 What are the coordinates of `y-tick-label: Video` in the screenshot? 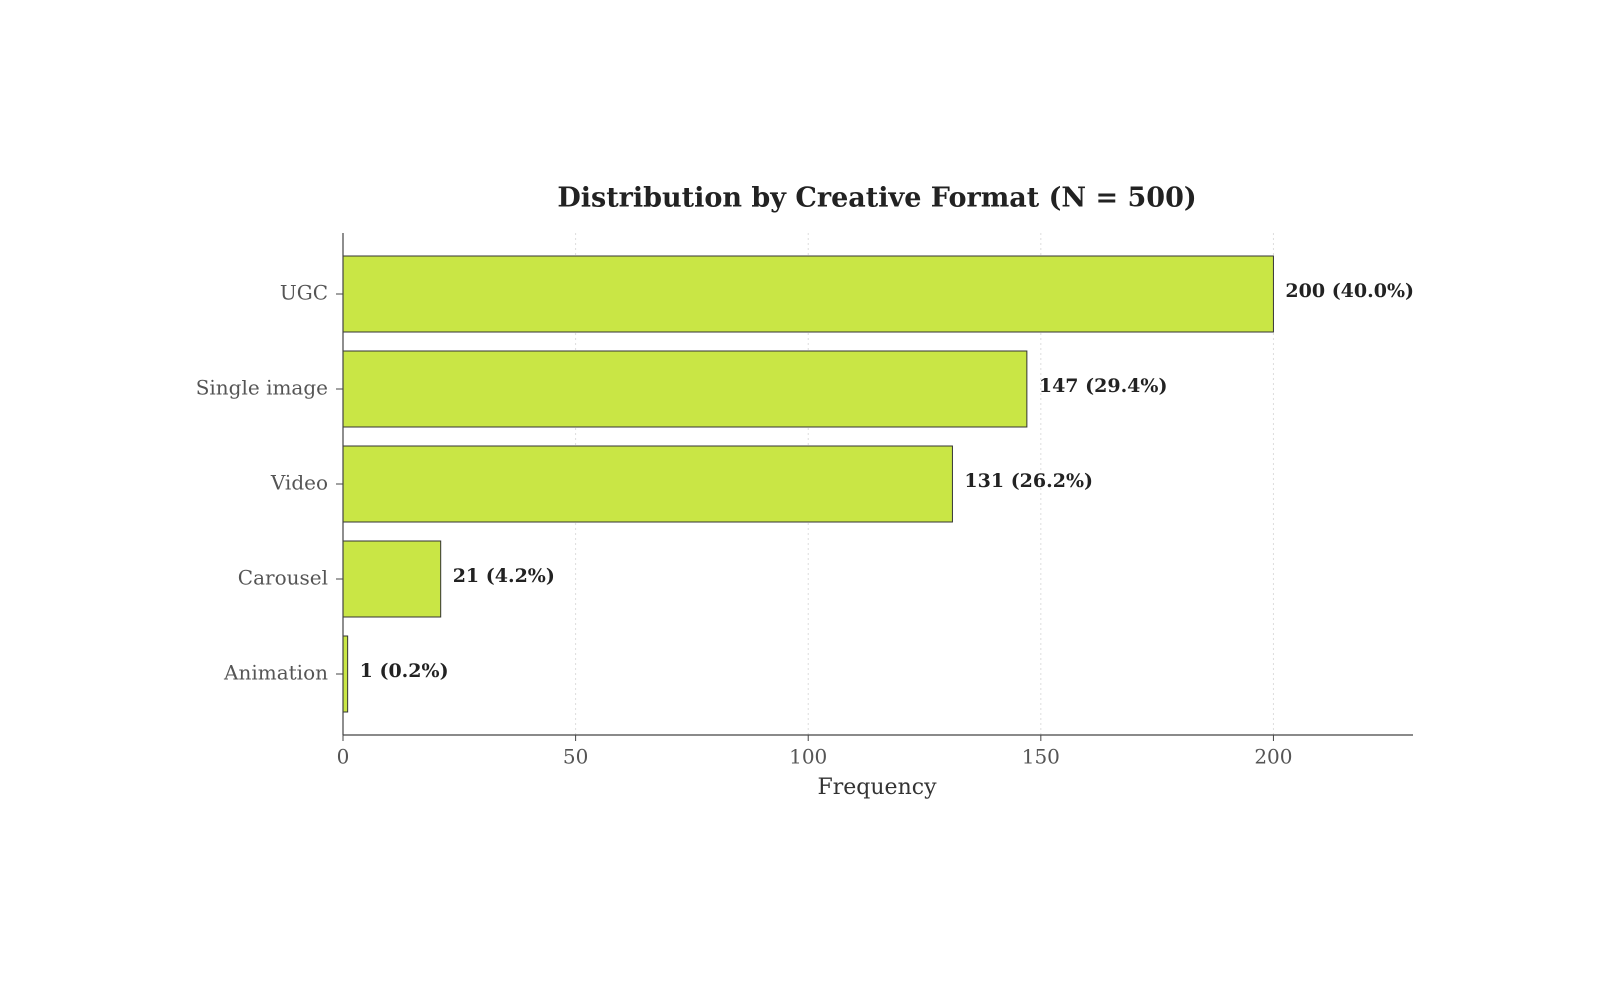 It's located at (299, 483).